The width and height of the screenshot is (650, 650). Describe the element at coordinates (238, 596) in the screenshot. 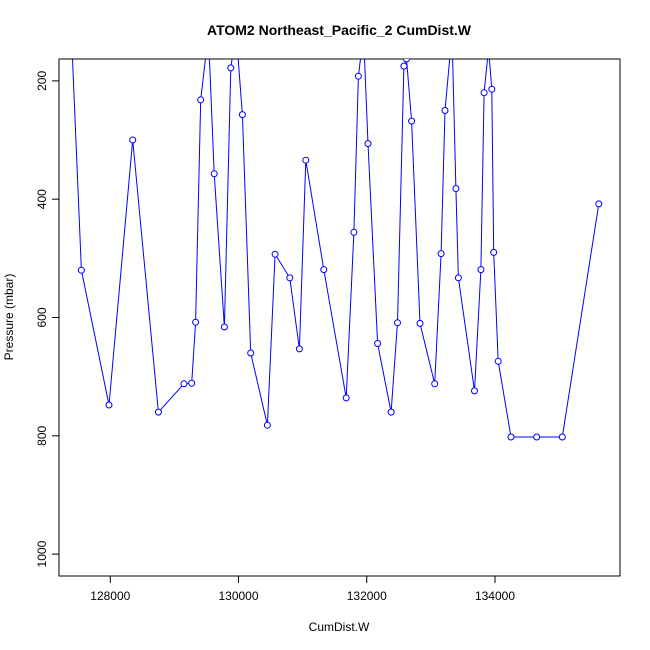

I see `x-tick-label: 130000` at that location.